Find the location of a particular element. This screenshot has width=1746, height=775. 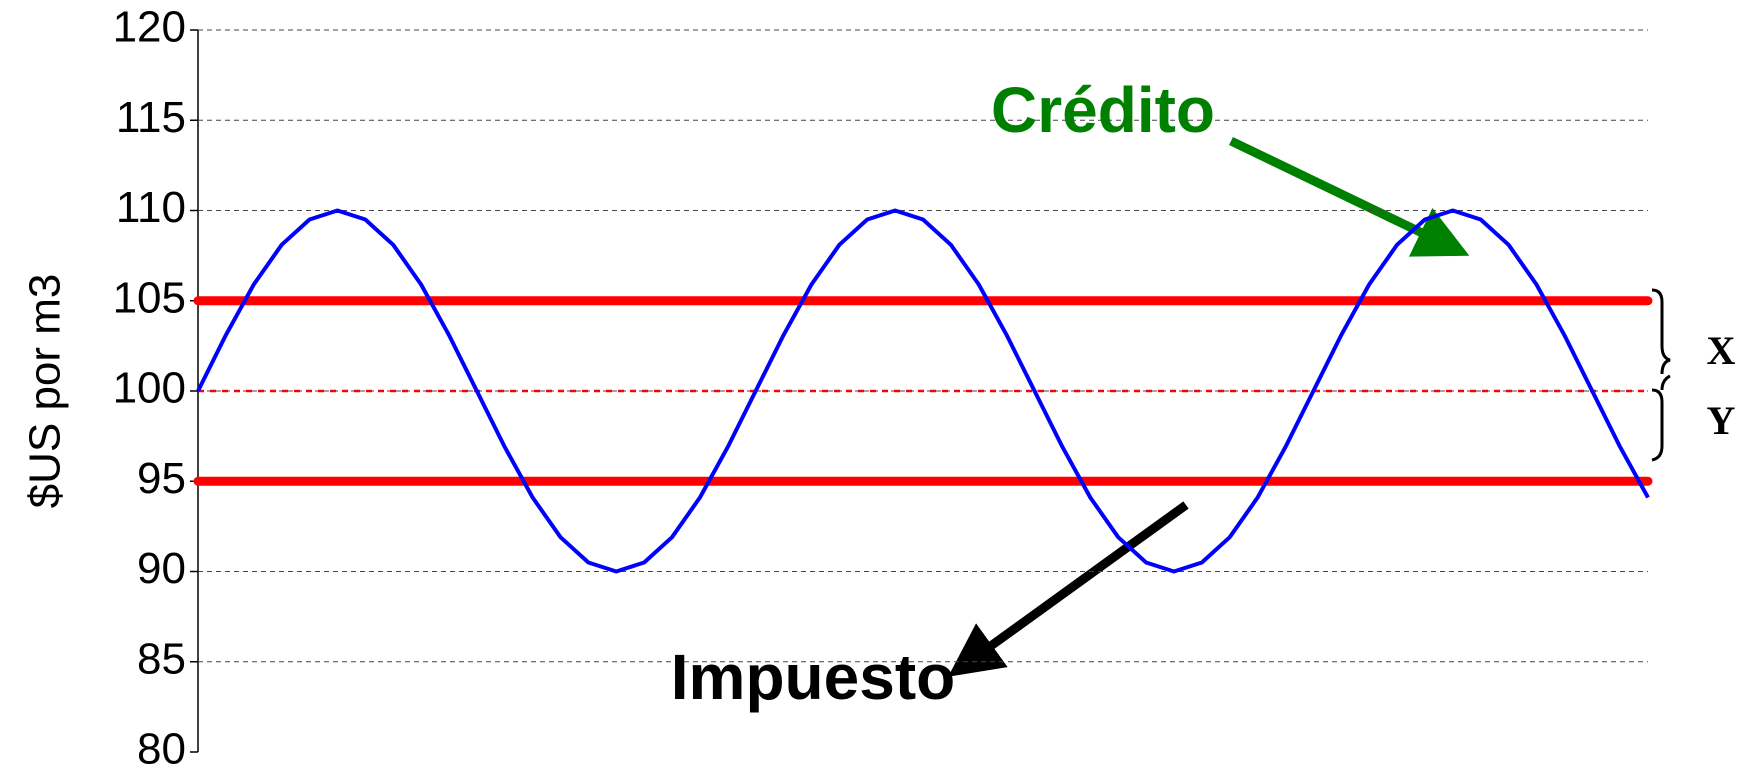

y-tick-label: 95 is located at coordinates (161, 478).